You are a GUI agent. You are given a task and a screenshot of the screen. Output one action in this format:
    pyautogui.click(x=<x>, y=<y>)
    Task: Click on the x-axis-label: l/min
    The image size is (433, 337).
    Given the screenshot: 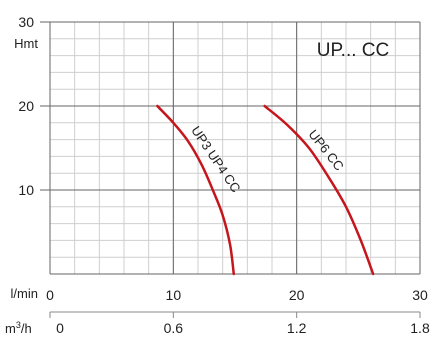 What is the action you would take?
    pyautogui.click(x=24, y=293)
    